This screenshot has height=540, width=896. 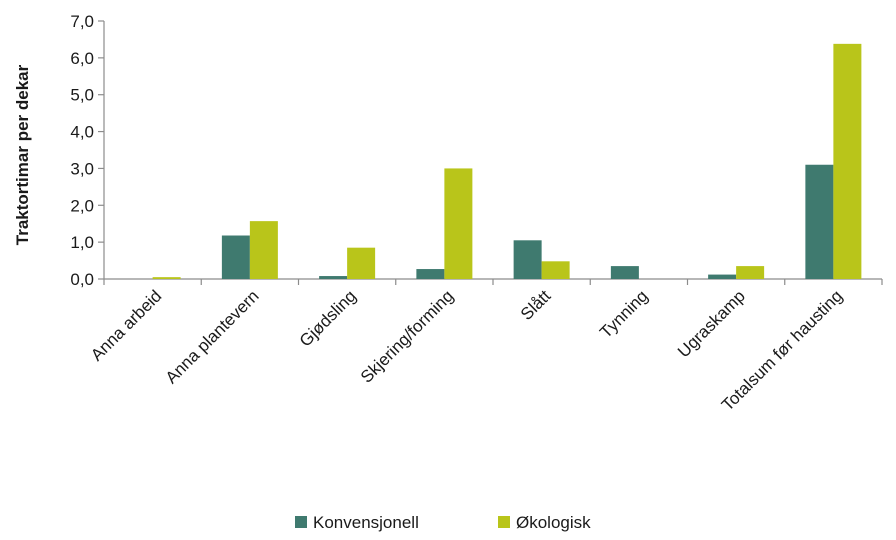 What do you see at coordinates (82, 21) in the screenshot?
I see `y-tick-label: 7,0` at bounding box center [82, 21].